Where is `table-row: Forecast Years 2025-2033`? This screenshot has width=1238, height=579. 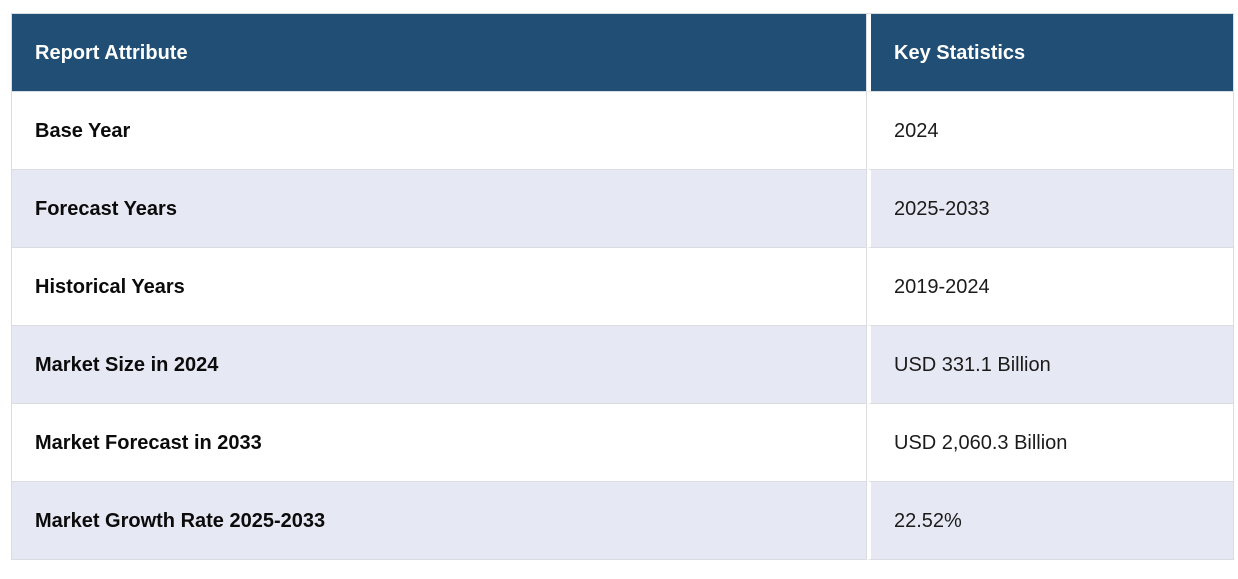
table-row: Forecast Years 2025-2033 is located at coordinates (622, 209).